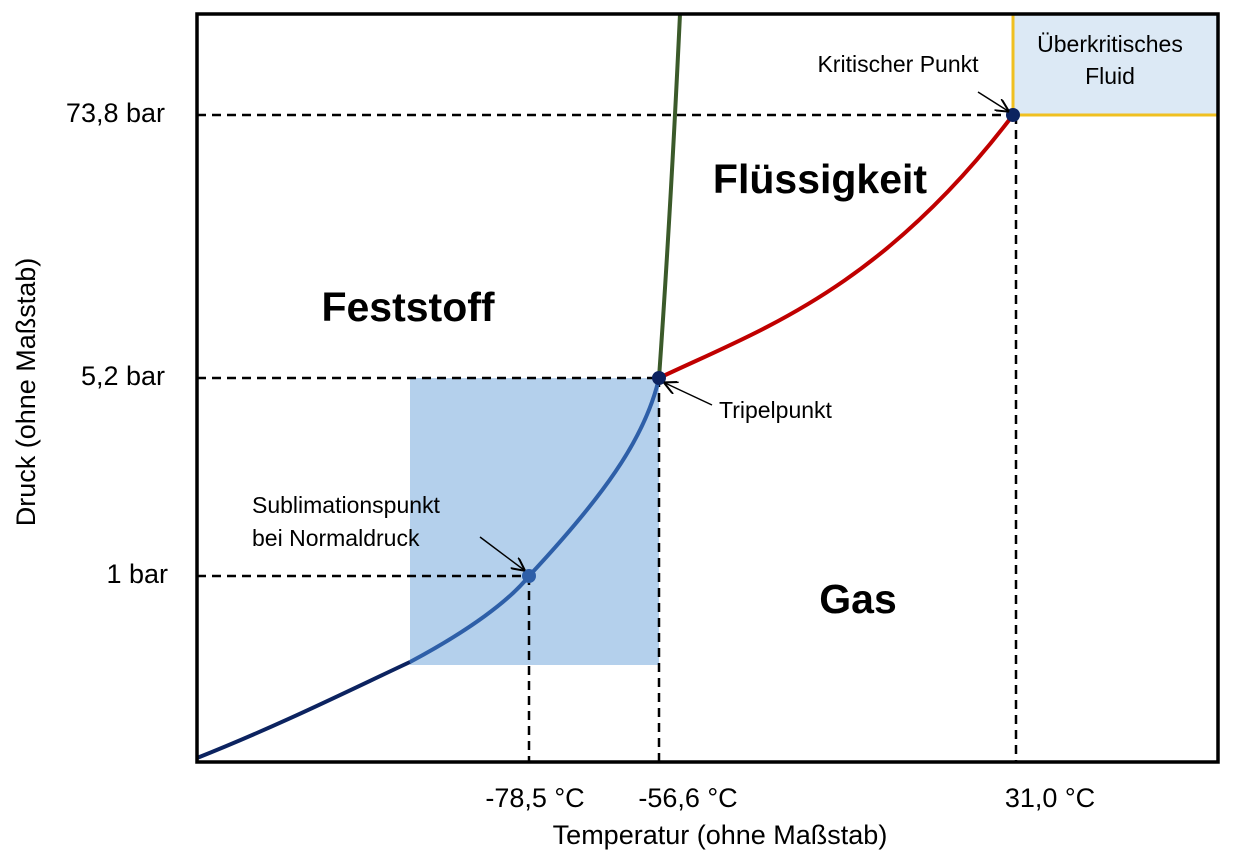 The image size is (1235, 861). I want to click on y-tick-label: 1 bar, so click(137, 574).